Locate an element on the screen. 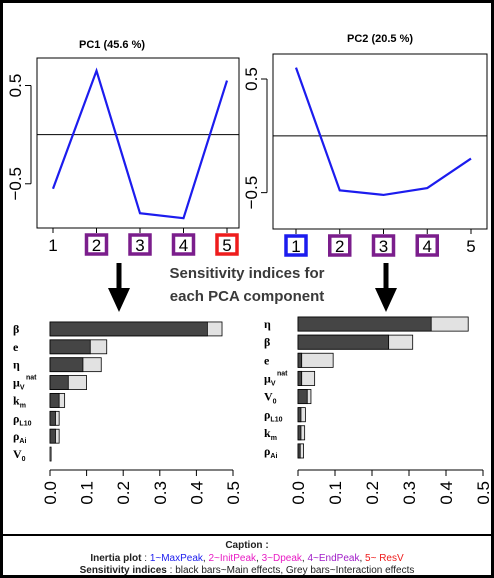 The width and height of the screenshot is (494, 578). pc2-plot-frame is located at coordinates (380, 141).